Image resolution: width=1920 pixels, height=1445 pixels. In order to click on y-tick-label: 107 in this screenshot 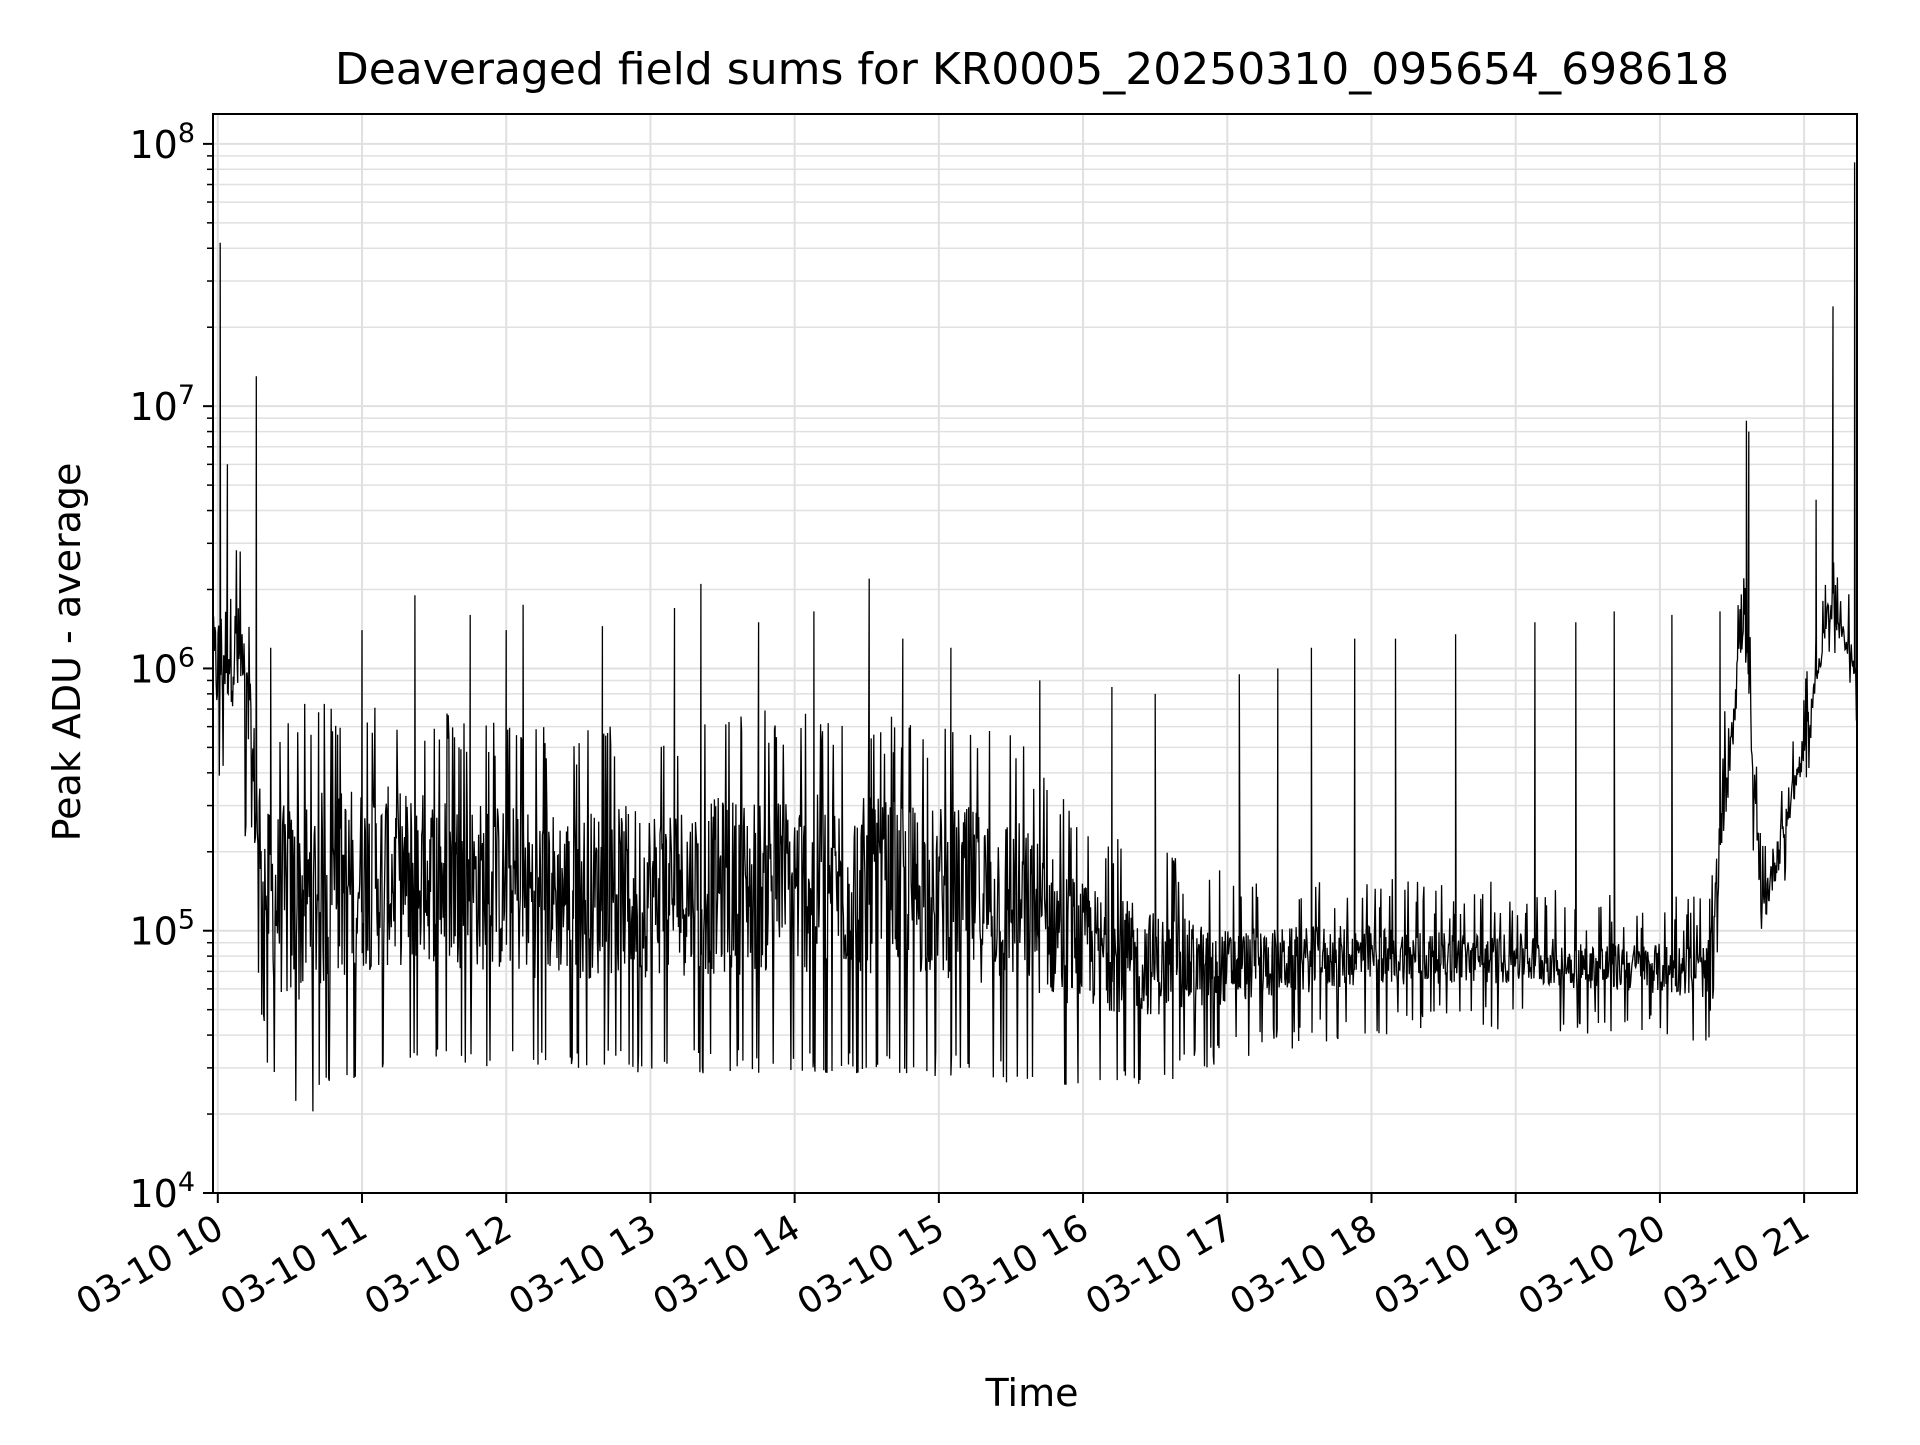, I will do `click(162, 404)`.